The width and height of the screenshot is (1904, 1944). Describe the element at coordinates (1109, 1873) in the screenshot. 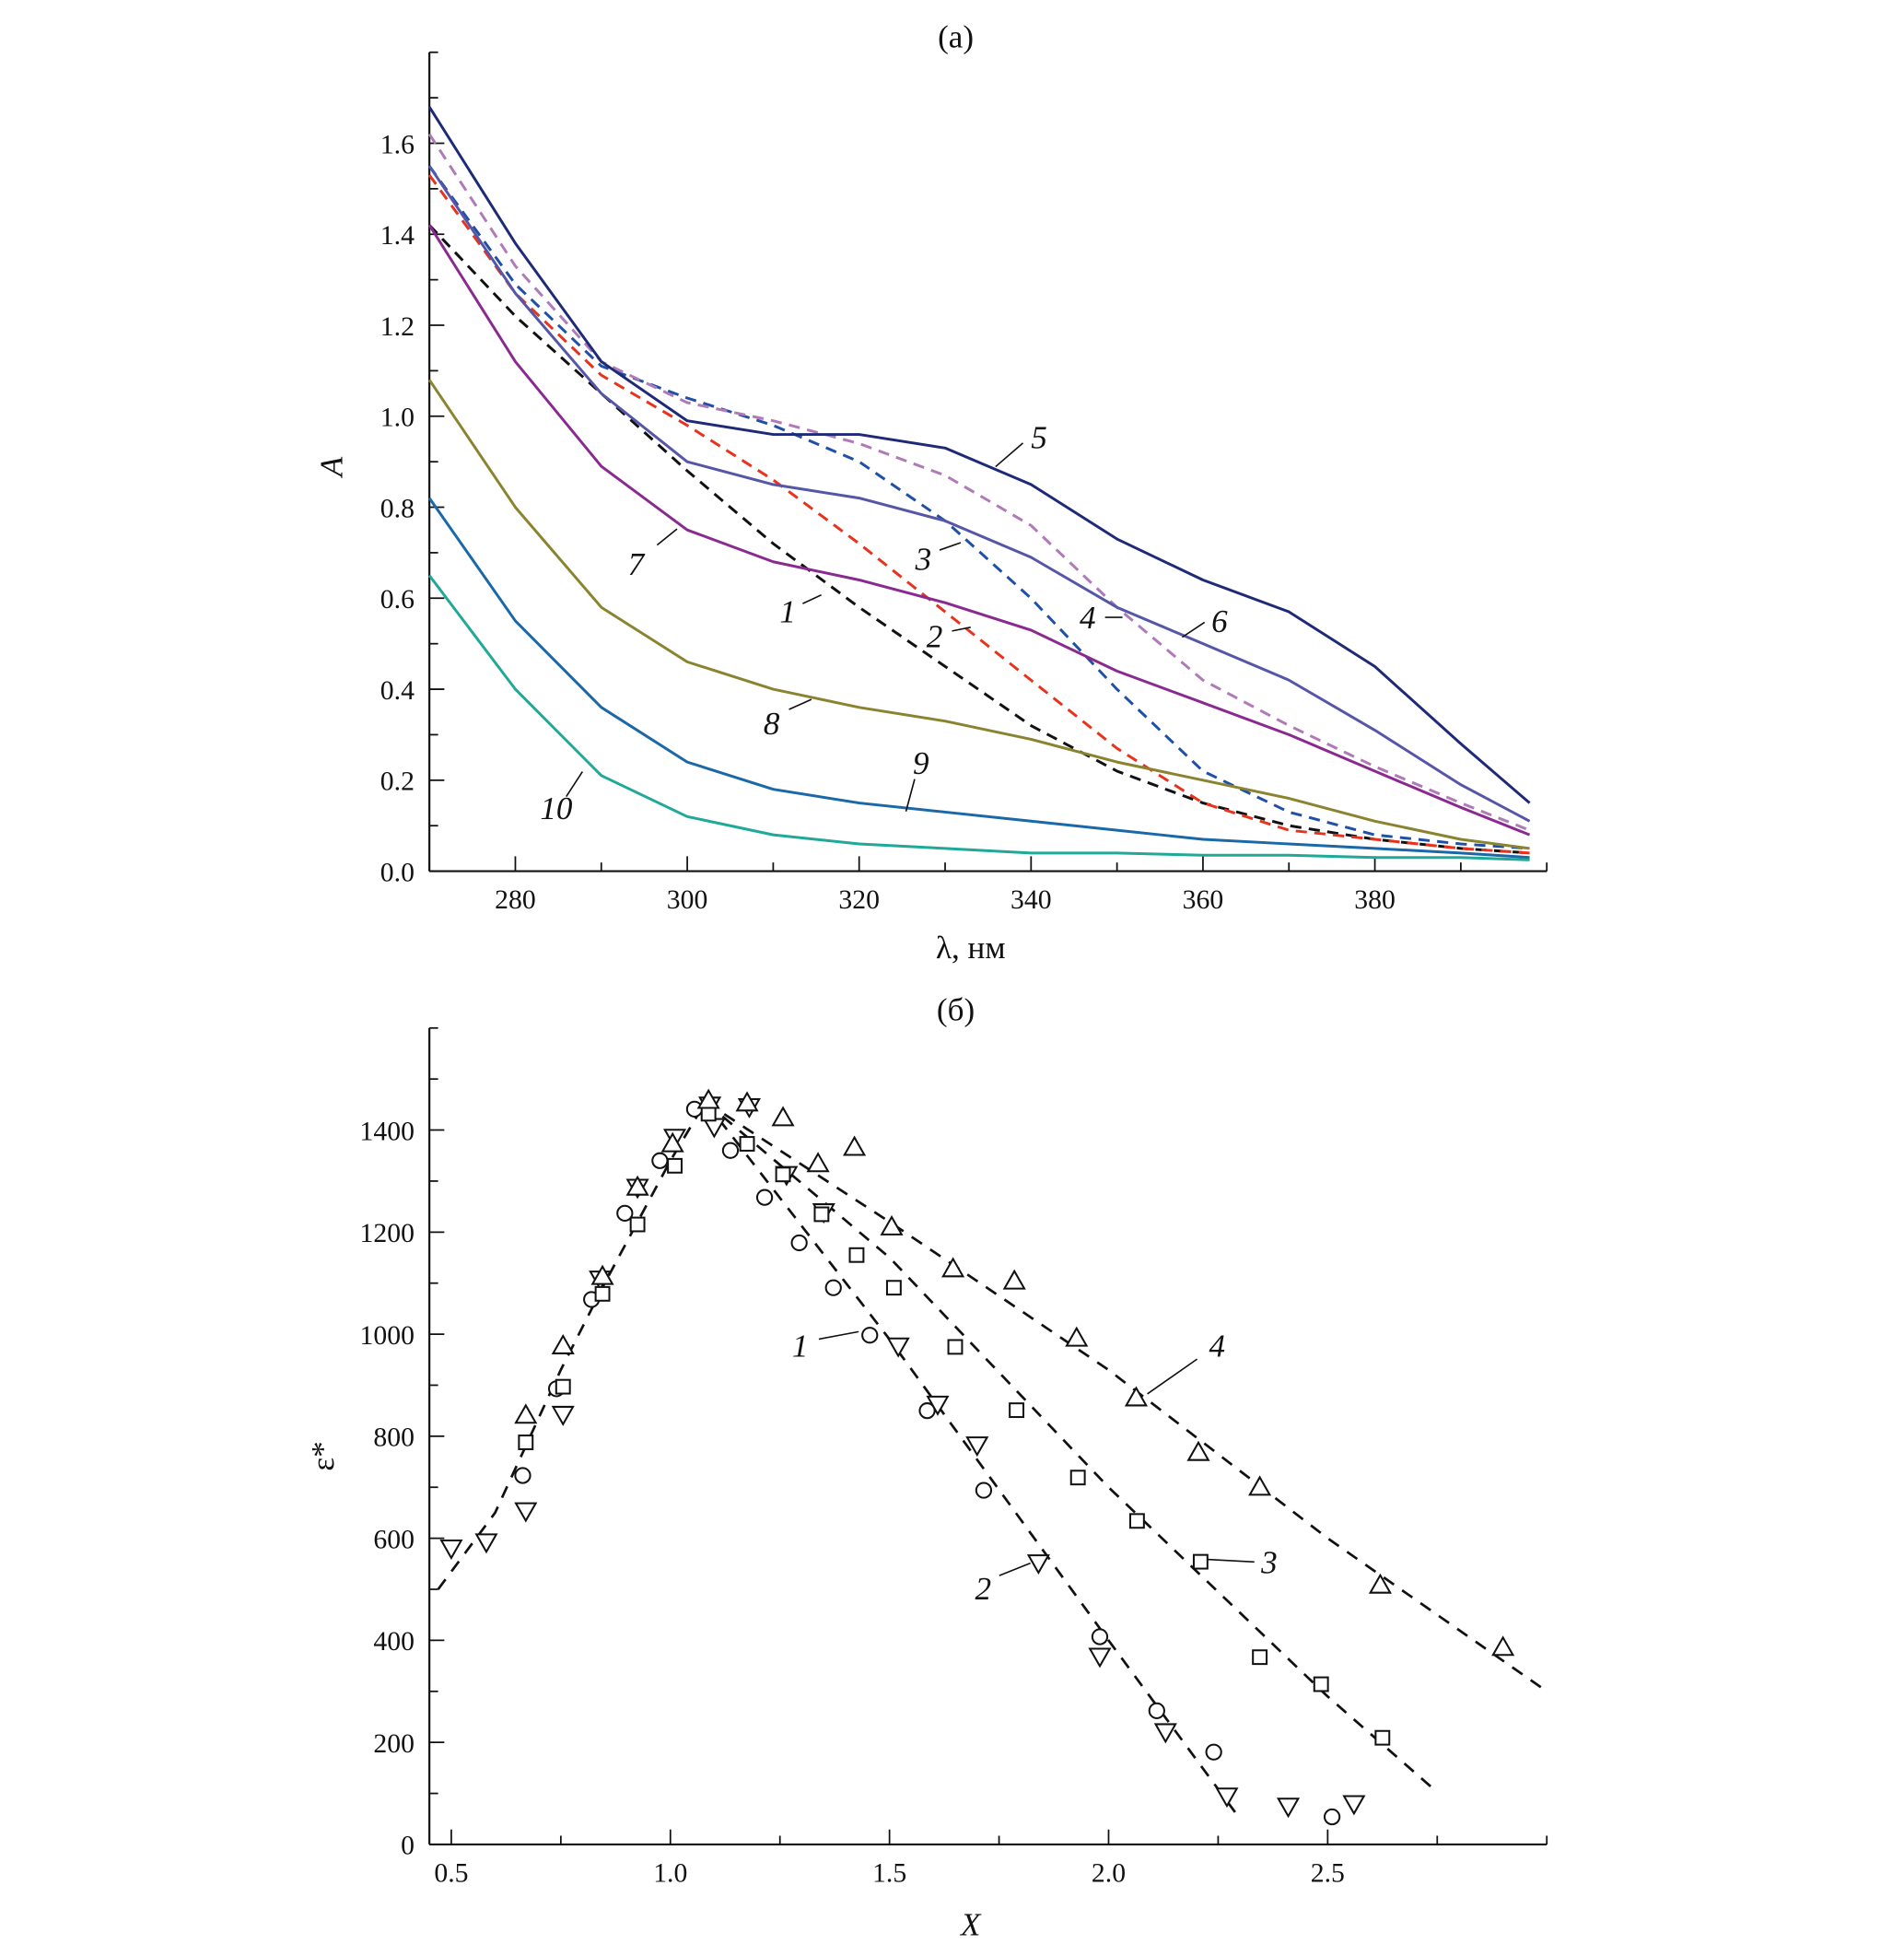

I see `chart-b-x-tick-label: 2.0` at that location.